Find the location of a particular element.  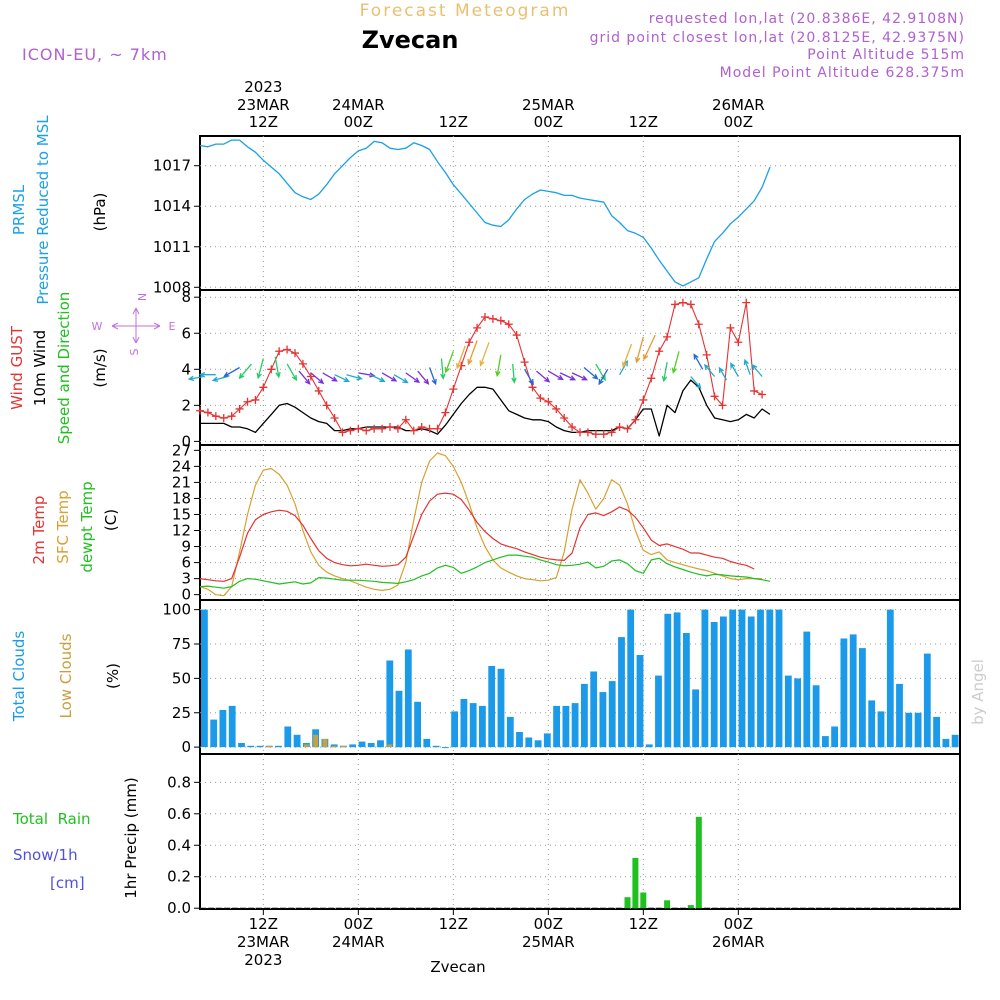

temp-frame is located at coordinates (580, 522).